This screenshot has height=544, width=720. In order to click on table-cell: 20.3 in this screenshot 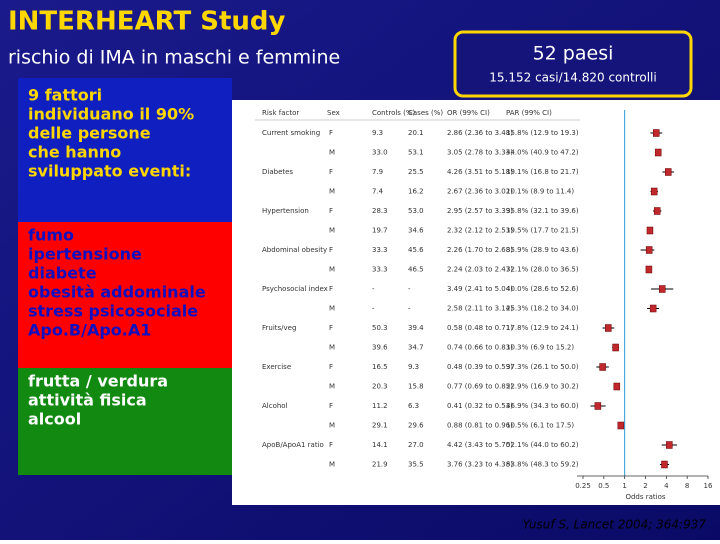, I will do `click(380, 387)`.